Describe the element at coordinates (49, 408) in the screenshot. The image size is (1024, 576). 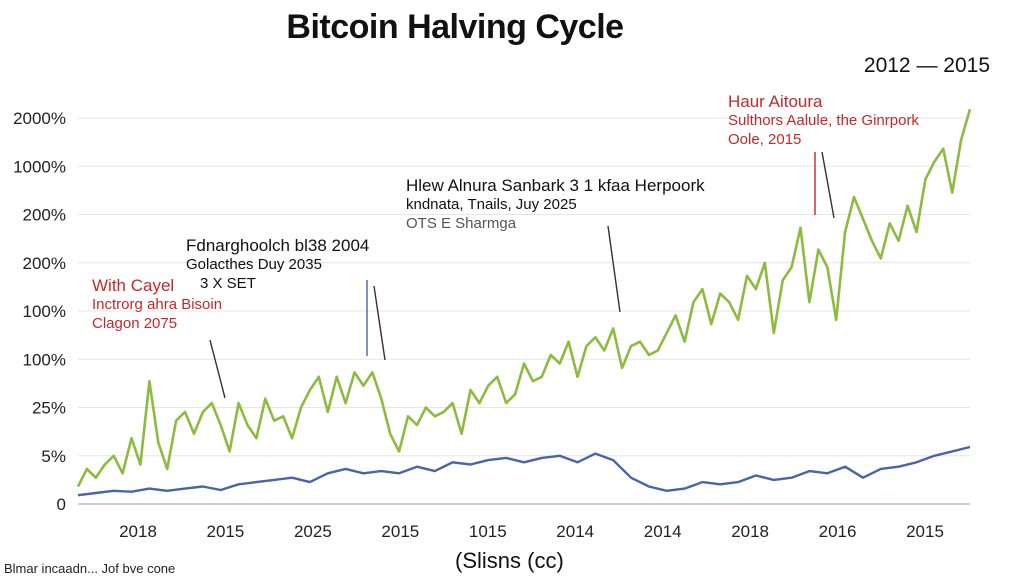
I see `y-tick-label: 25%` at that location.